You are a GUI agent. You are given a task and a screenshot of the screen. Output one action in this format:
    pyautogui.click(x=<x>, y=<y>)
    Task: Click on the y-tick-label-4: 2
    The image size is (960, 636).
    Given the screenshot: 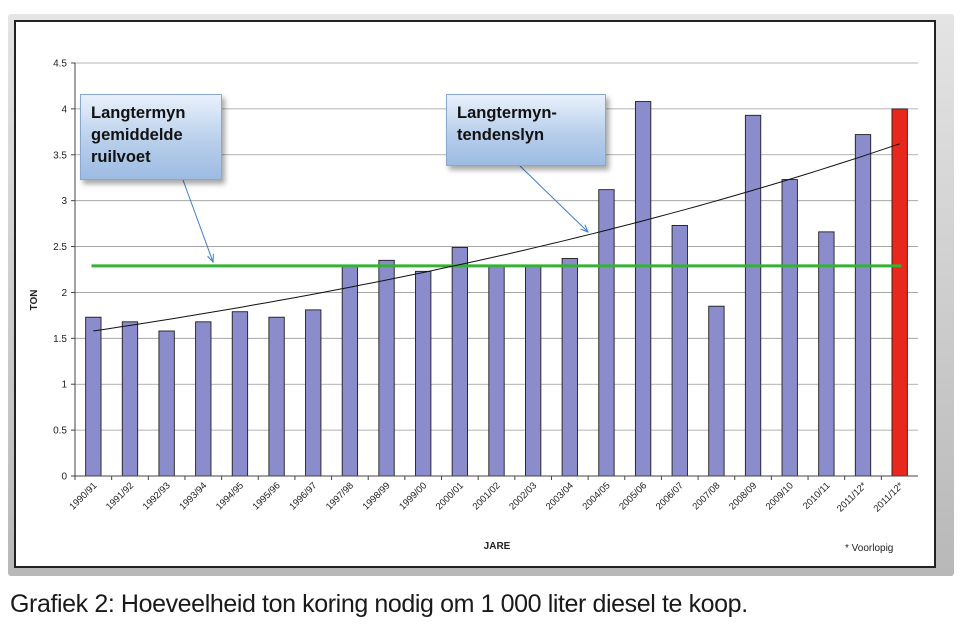 What is the action you would take?
    pyautogui.click(x=64, y=293)
    